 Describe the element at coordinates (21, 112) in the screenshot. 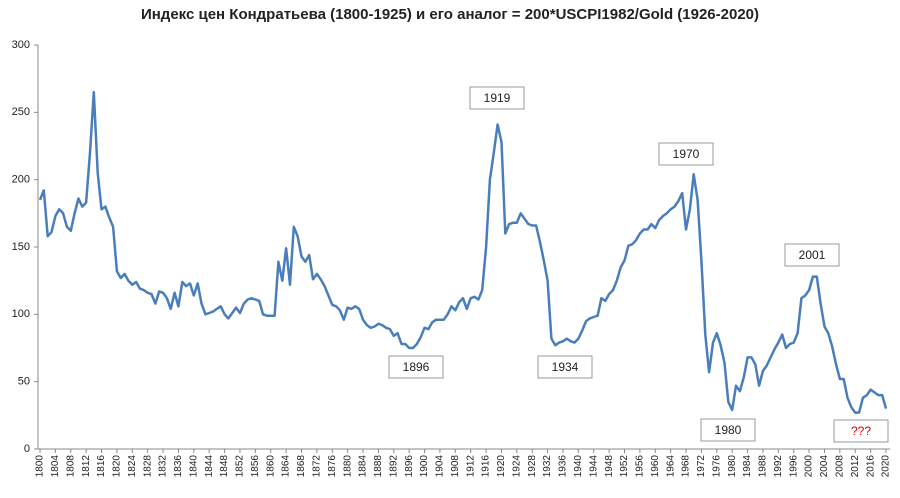

I see `y-tick-label: 250` at that location.